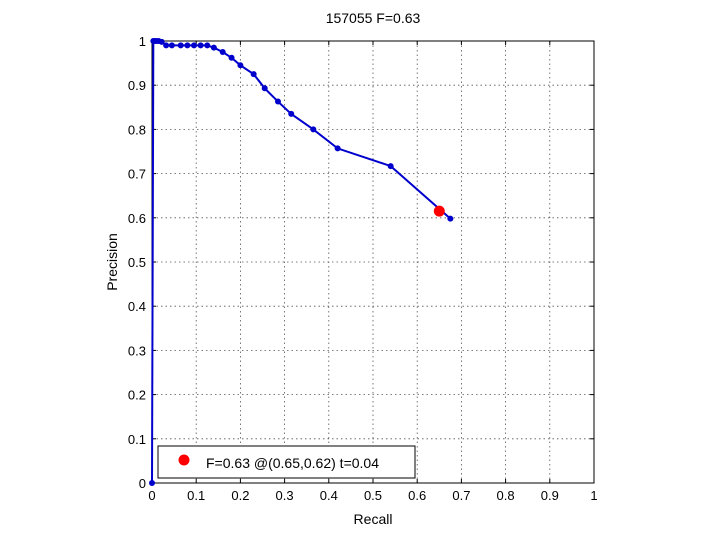  I want to click on y-tick-label: 0.8, so click(137, 129).